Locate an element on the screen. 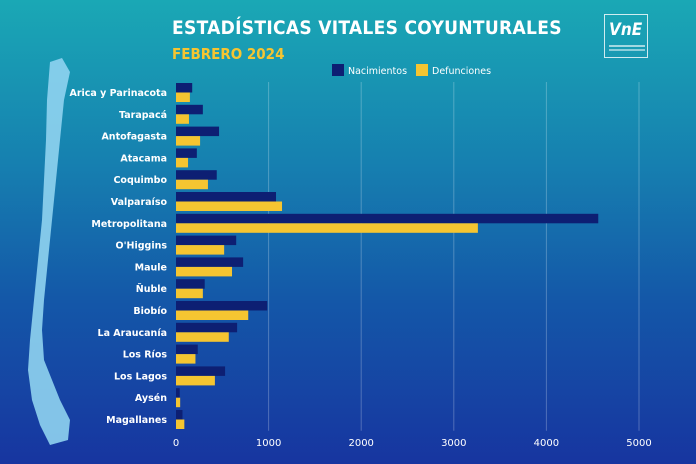 The width and height of the screenshot is (696, 464). category-label: Los Ríos is located at coordinates (145, 355).